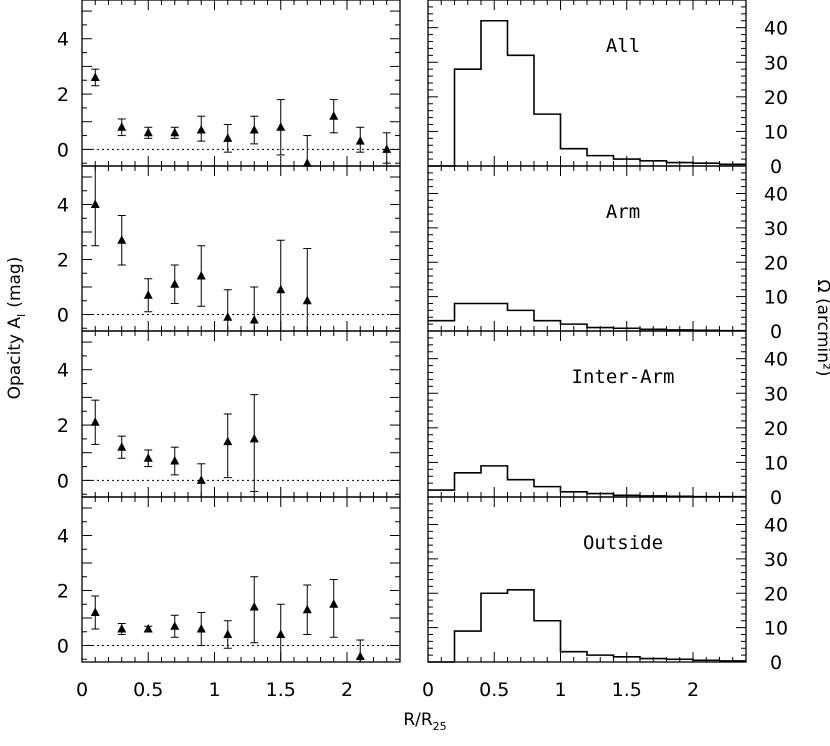  I want to click on right-x-tick-label: 1.5, so click(627, 690).